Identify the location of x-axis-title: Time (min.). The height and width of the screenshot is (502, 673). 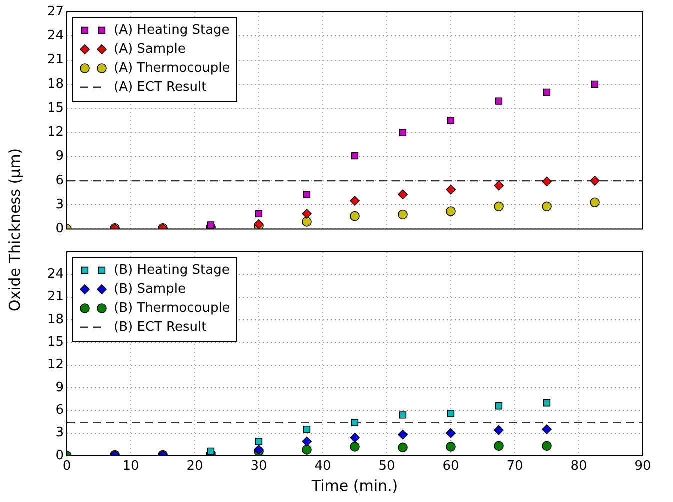
(354, 485).